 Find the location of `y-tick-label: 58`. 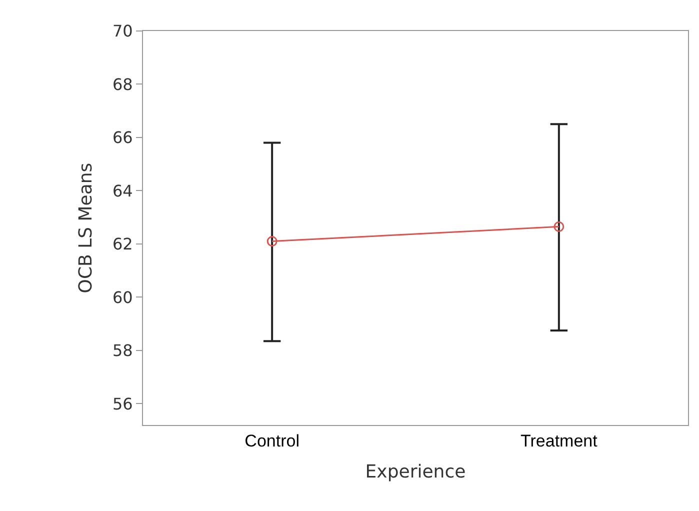

y-tick-label: 58 is located at coordinates (122, 350).